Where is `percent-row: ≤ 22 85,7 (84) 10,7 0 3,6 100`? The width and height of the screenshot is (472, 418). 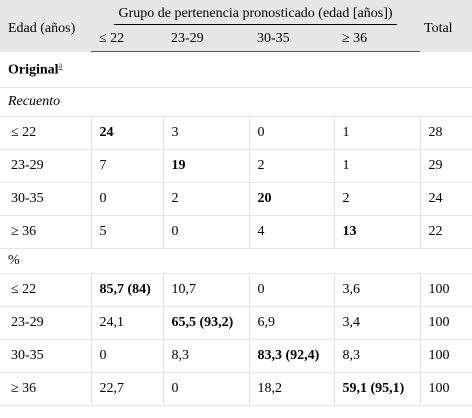 percent-row: ≤ 22 85,7 (84) 10,7 0 3,6 100 is located at coordinates (236, 290).